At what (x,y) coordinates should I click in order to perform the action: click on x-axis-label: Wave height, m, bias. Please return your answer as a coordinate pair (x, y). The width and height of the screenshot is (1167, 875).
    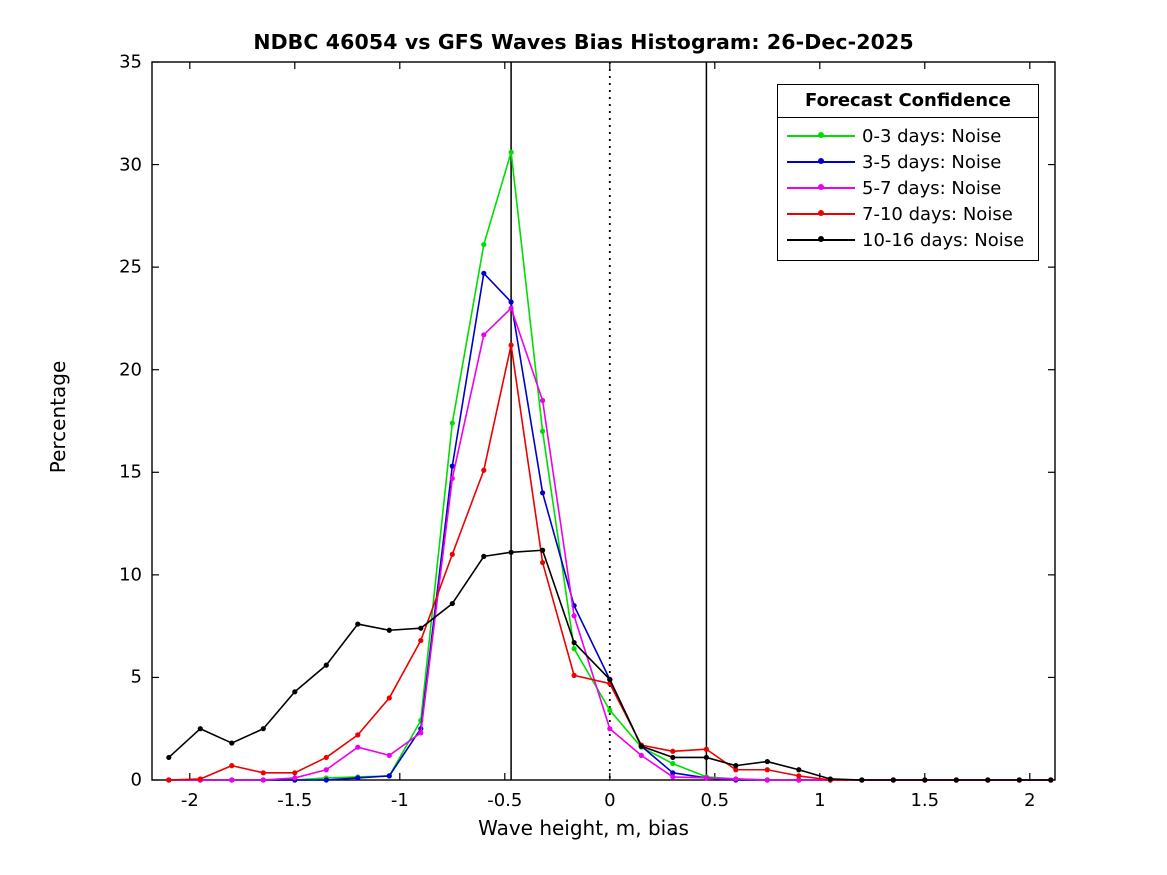
    Looking at the image, I should click on (583, 828).